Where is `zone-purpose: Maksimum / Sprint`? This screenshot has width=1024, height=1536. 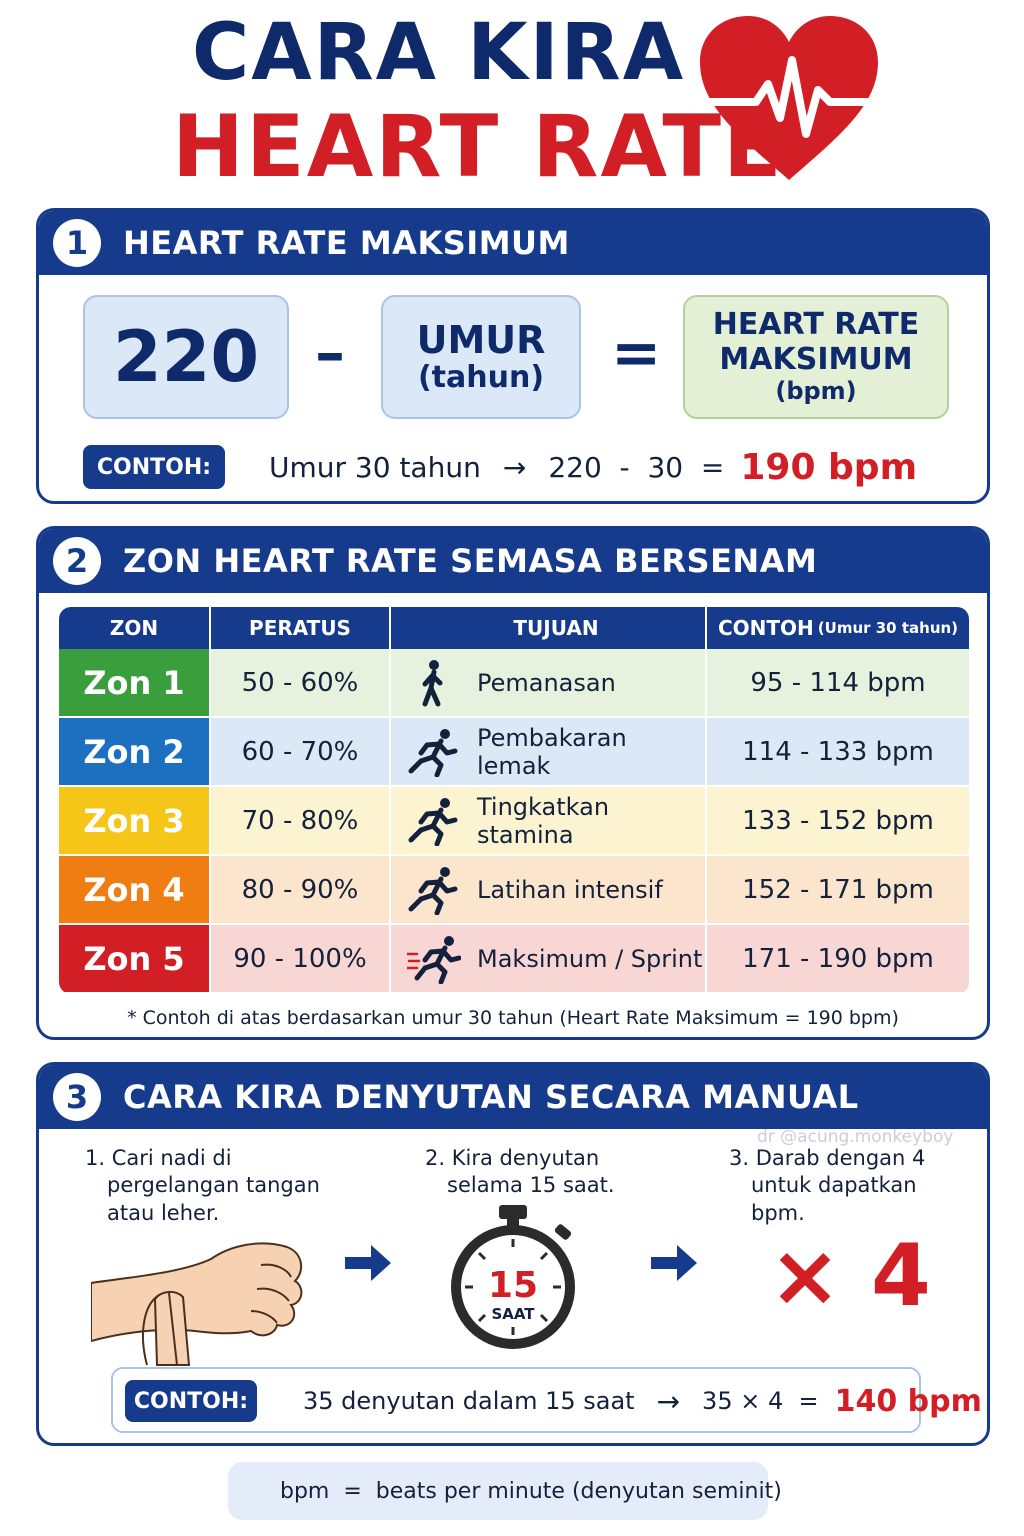 zone-purpose: Maksimum / Sprint is located at coordinates (549, 958).